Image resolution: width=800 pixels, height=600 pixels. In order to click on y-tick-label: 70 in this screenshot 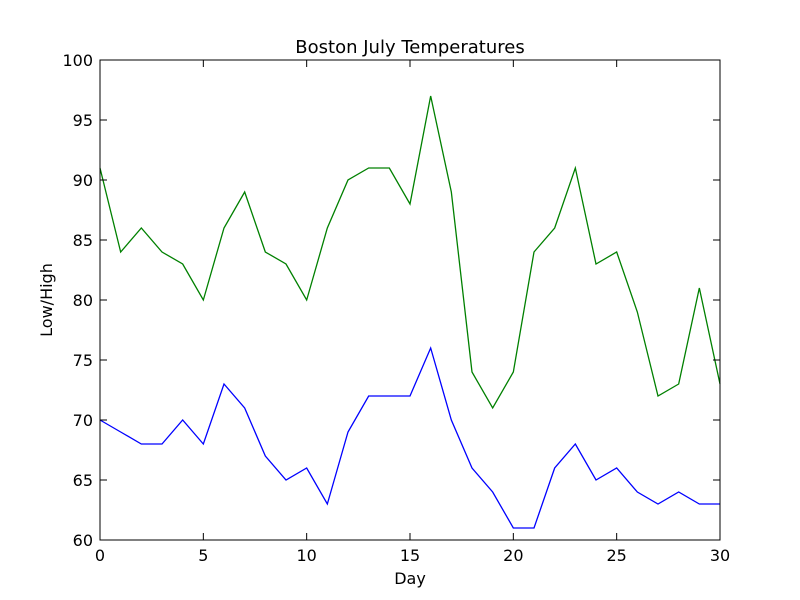, I will do `click(83, 420)`.